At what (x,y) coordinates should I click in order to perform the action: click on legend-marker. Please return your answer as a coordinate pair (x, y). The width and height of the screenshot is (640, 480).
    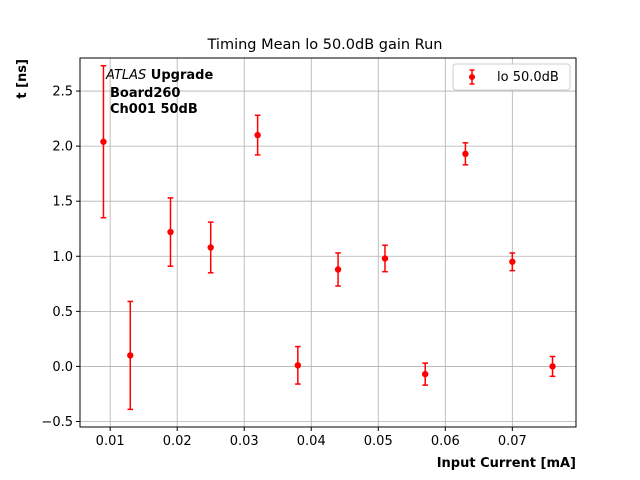
    Looking at the image, I should click on (472, 77).